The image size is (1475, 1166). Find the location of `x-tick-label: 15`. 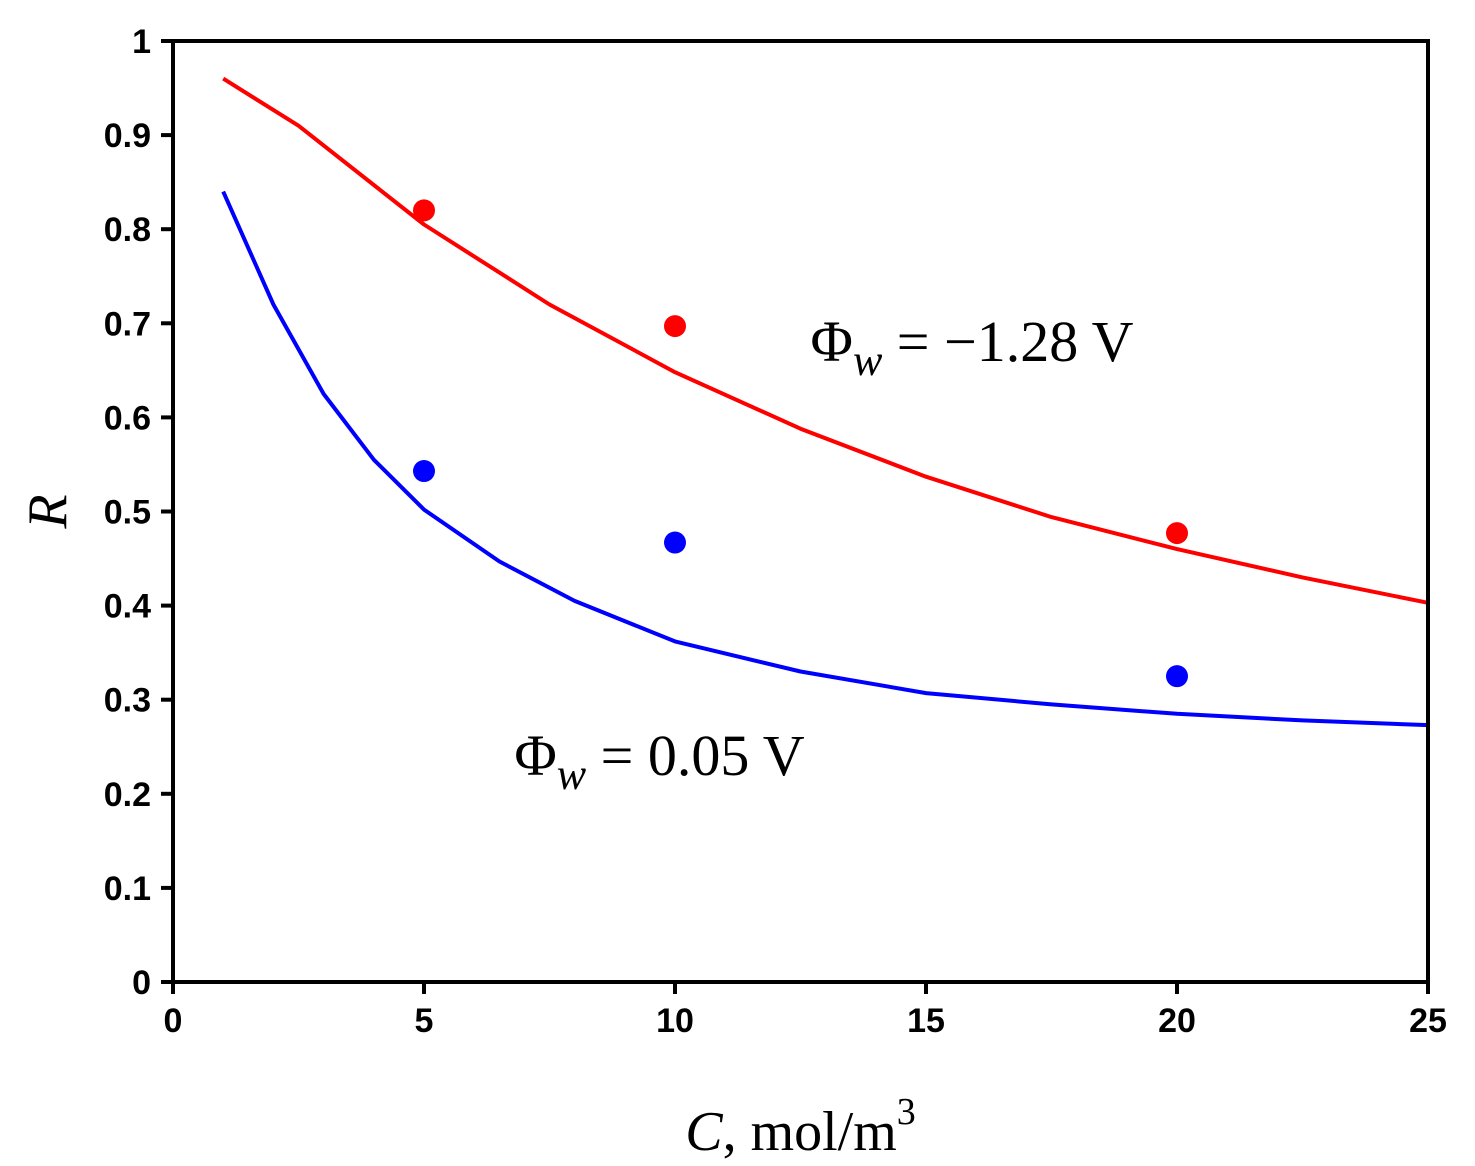

x-tick-label: 15 is located at coordinates (926, 1021).